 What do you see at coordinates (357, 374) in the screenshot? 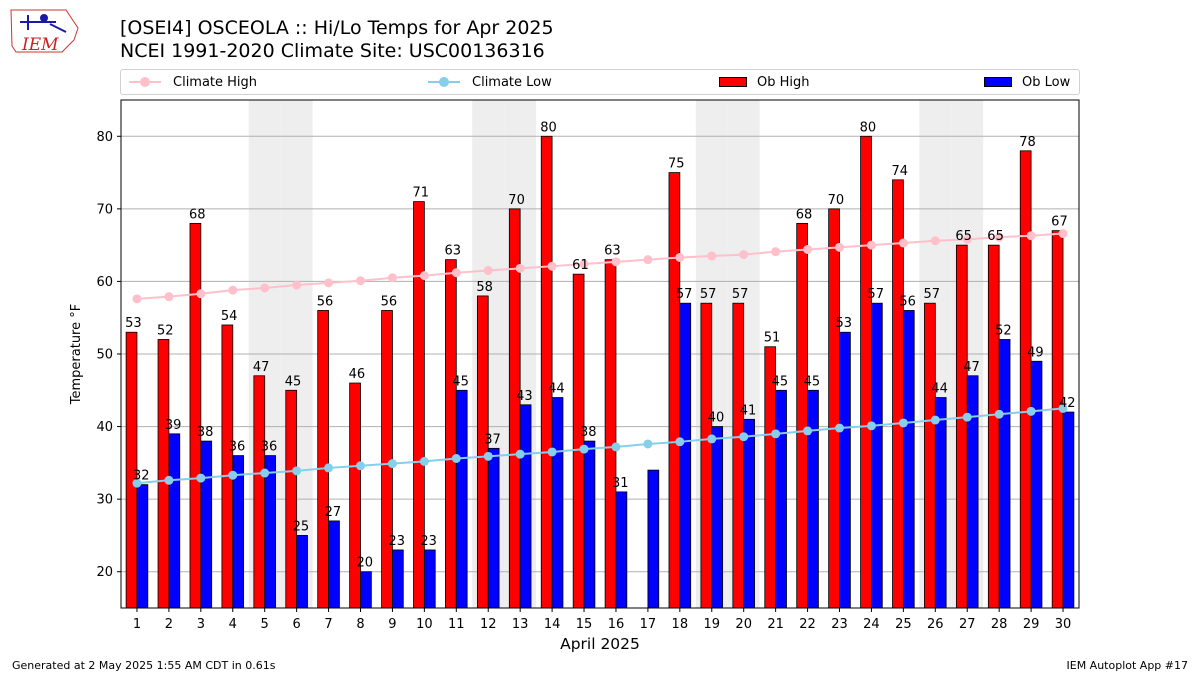
I see `ob-high-label-8: 46` at bounding box center [357, 374].